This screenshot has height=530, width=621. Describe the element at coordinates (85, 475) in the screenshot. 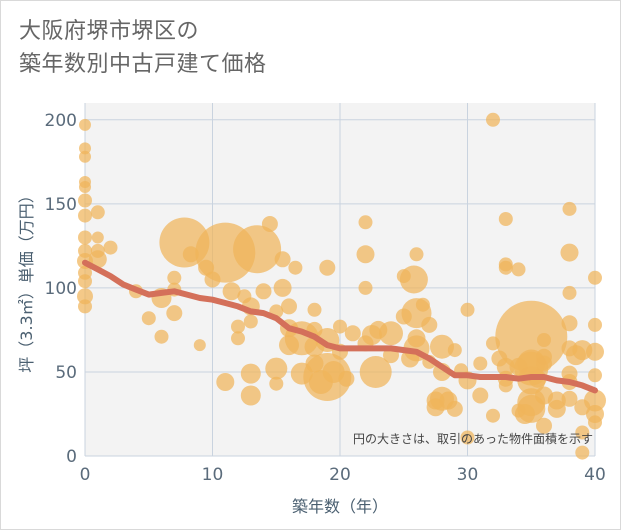

I see `x-tick-label: 0` at that location.